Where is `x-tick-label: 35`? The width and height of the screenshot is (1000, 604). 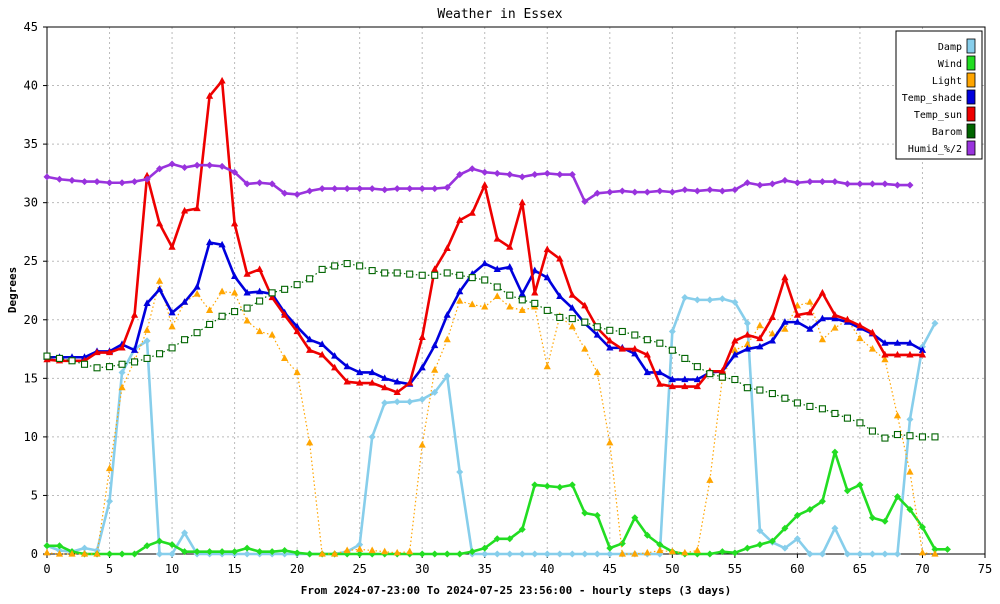
x-tick-label: 35 is located at coordinates (485, 569).